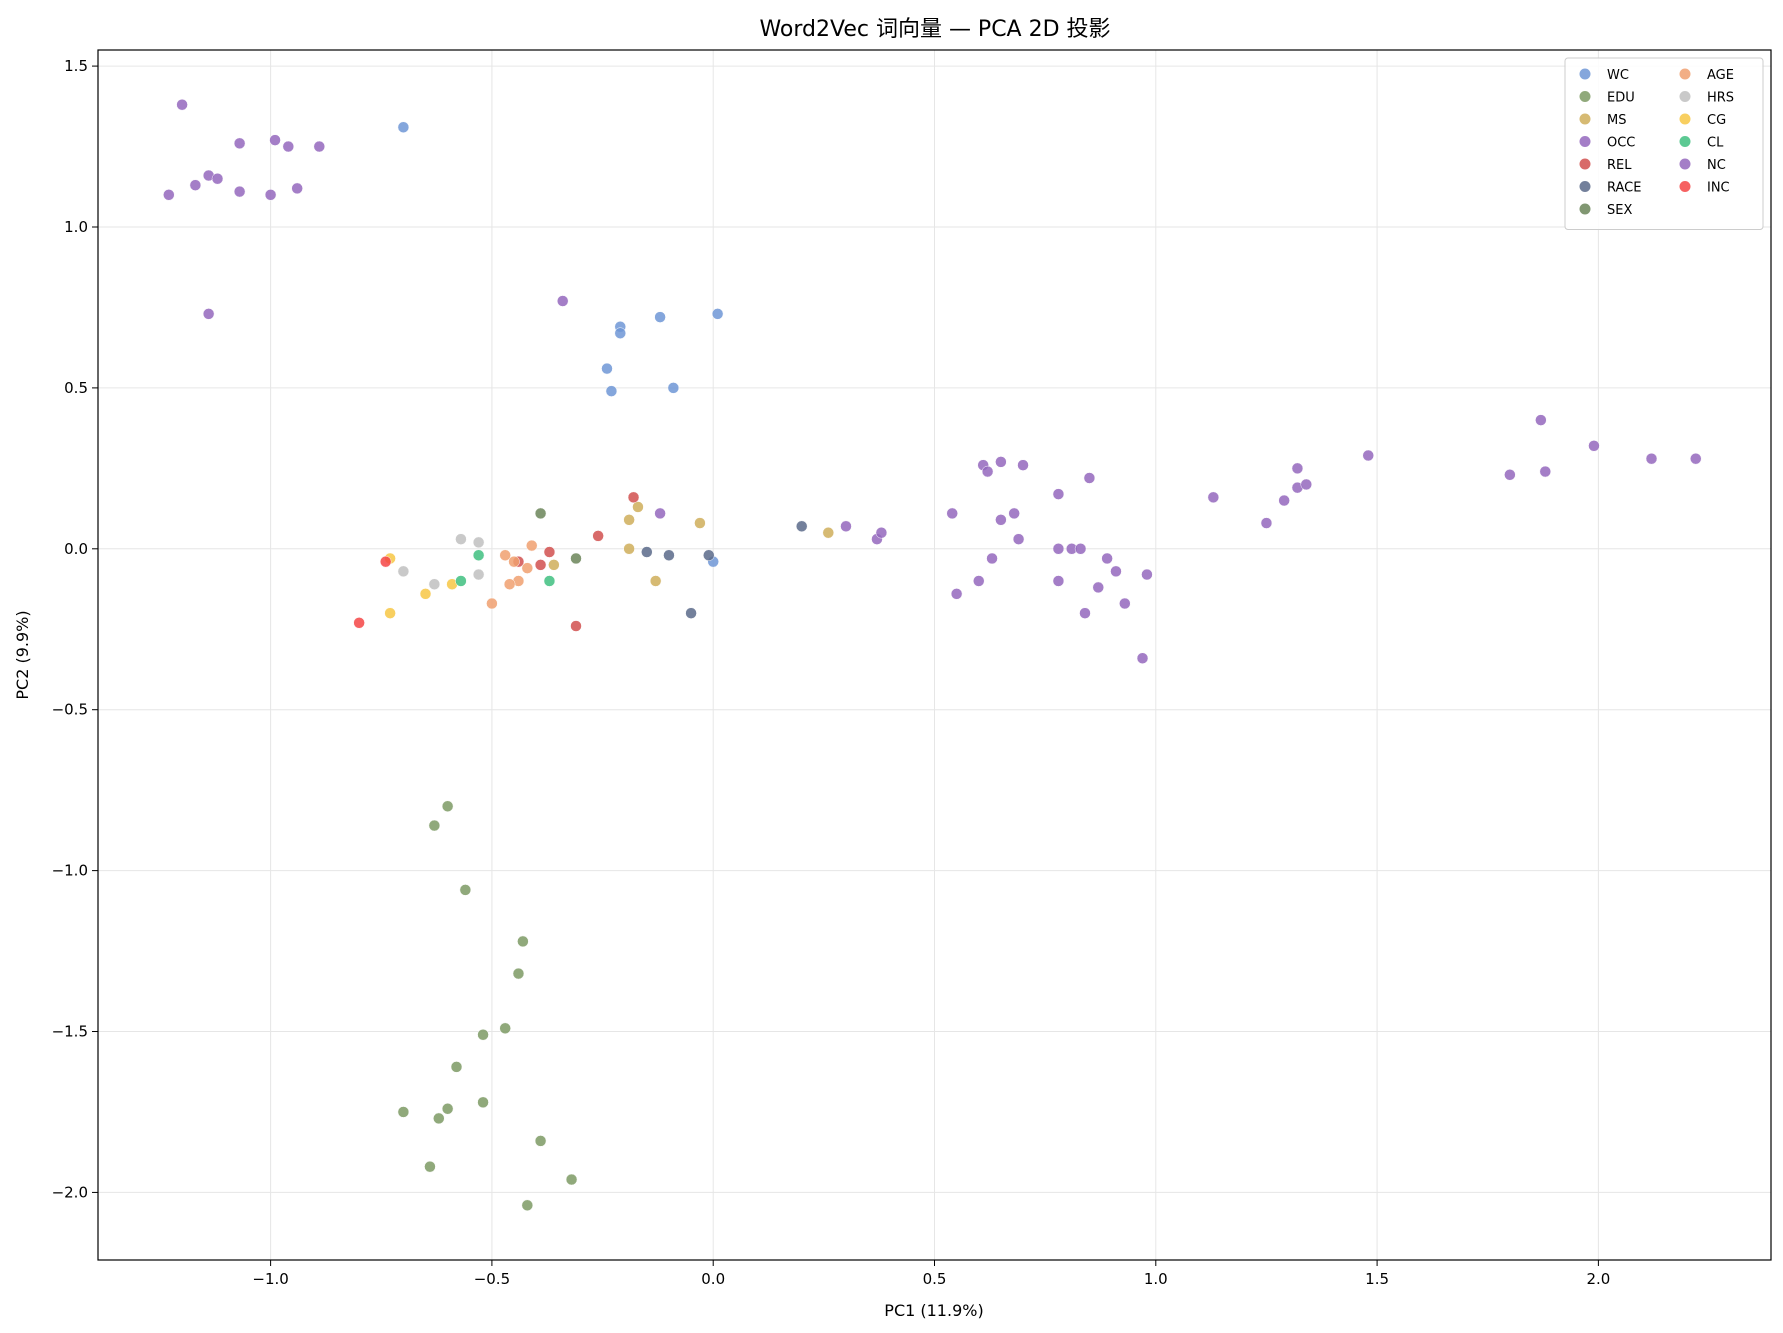 This screenshot has width=1783, height=1333. I want to click on legend: WC EDU MS OCC REL RACE SEX AGE HRS CG CL NC INC, so click(1664, 143).